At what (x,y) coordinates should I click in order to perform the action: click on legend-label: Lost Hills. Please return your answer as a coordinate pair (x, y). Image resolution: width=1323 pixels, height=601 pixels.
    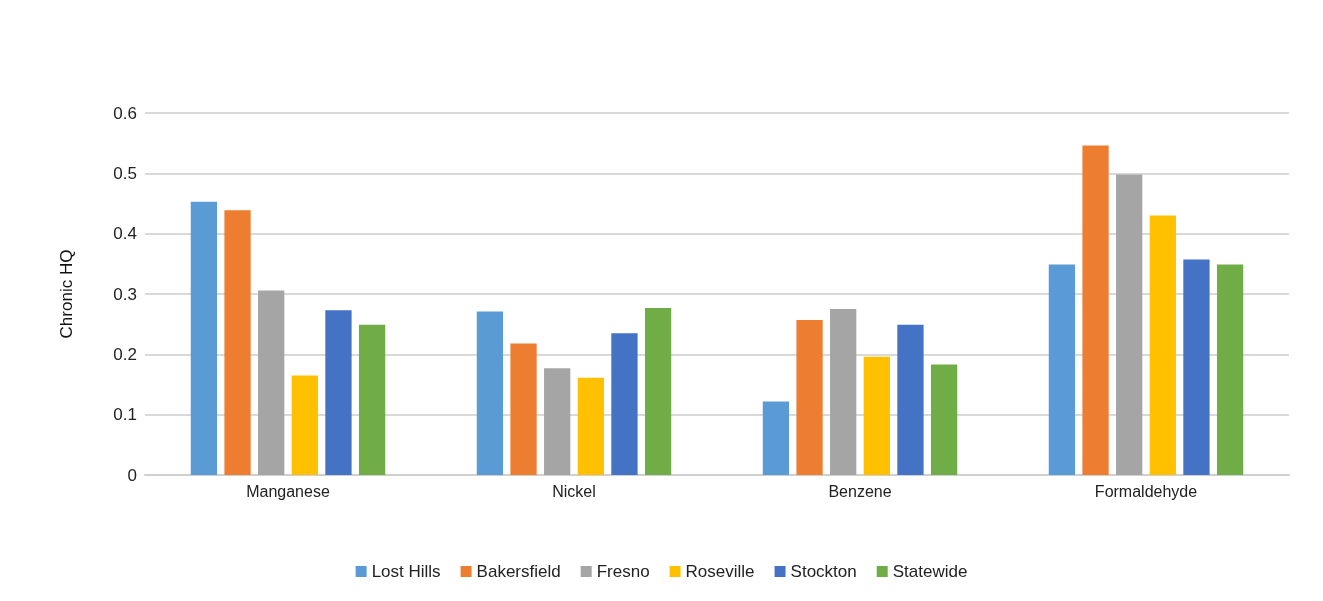
    Looking at the image, I should click on (406, 571).